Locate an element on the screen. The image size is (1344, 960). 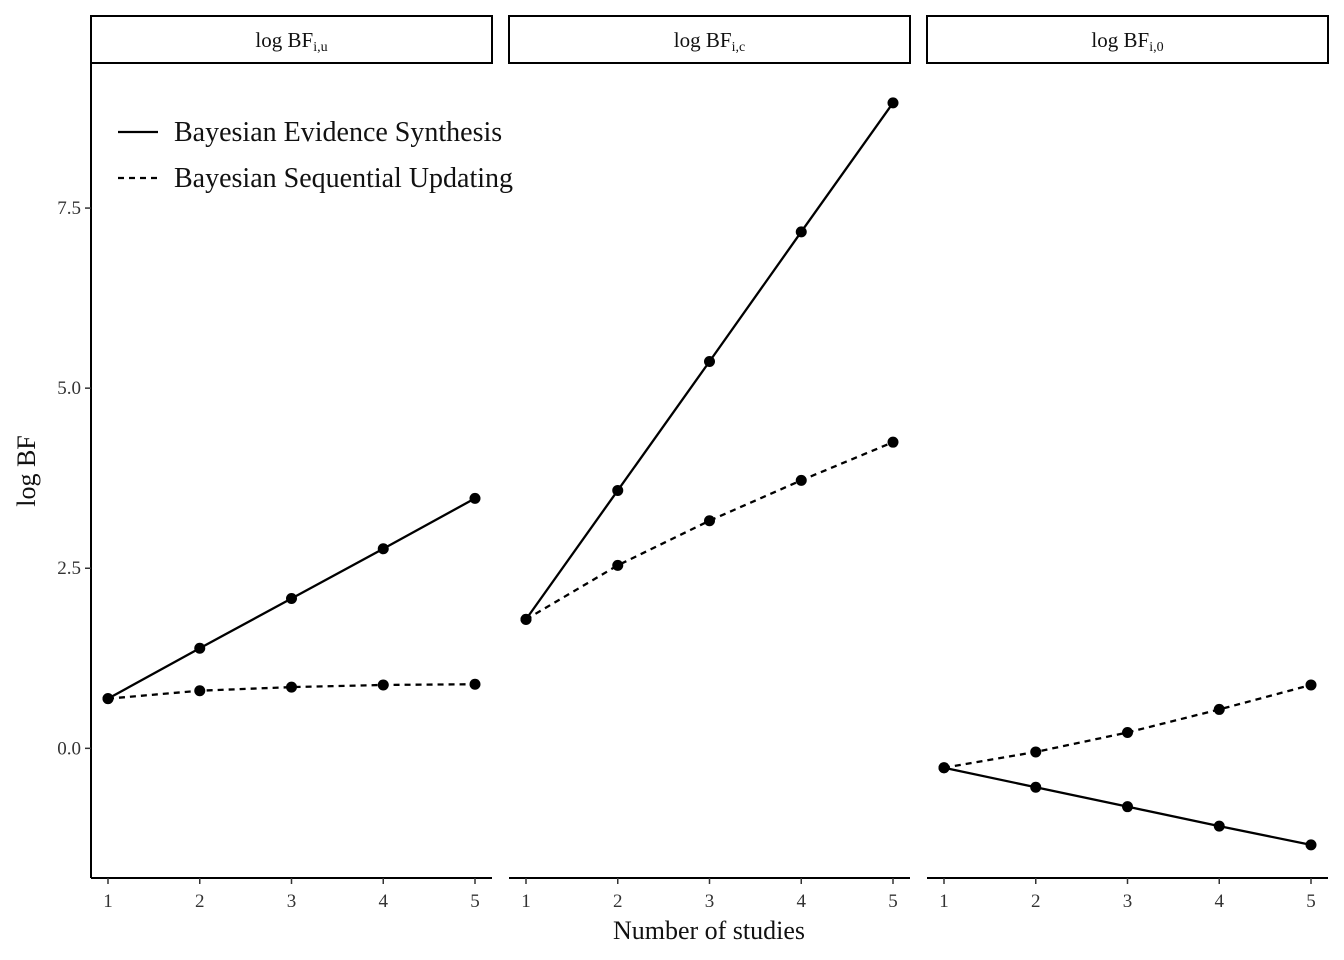
x-axis-title: Number of studies is located at coordinates (709, 930).